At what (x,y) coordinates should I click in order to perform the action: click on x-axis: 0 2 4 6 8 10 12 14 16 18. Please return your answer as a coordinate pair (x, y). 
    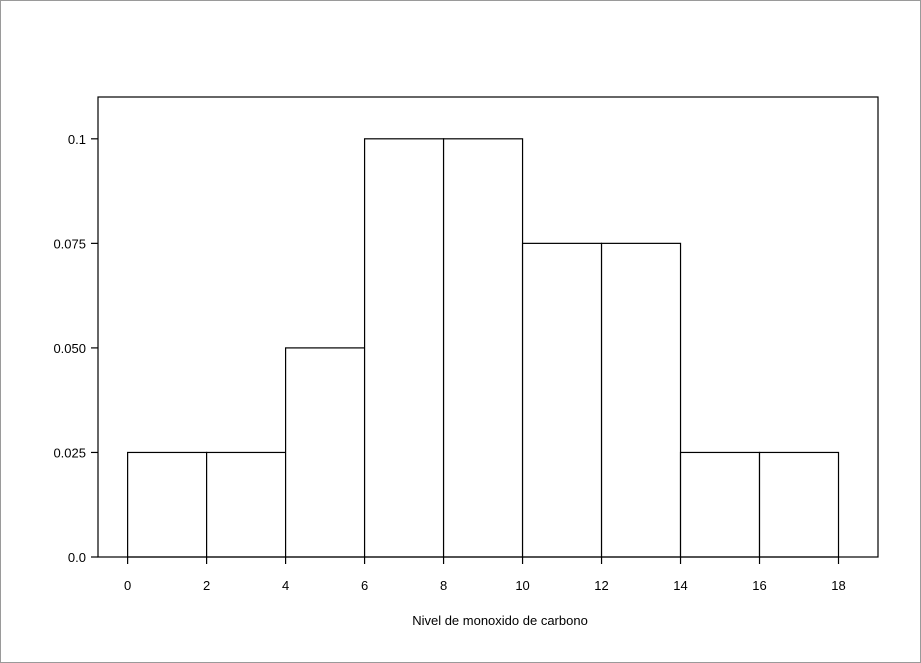
    Looking at the image, I should click on (485, 575).